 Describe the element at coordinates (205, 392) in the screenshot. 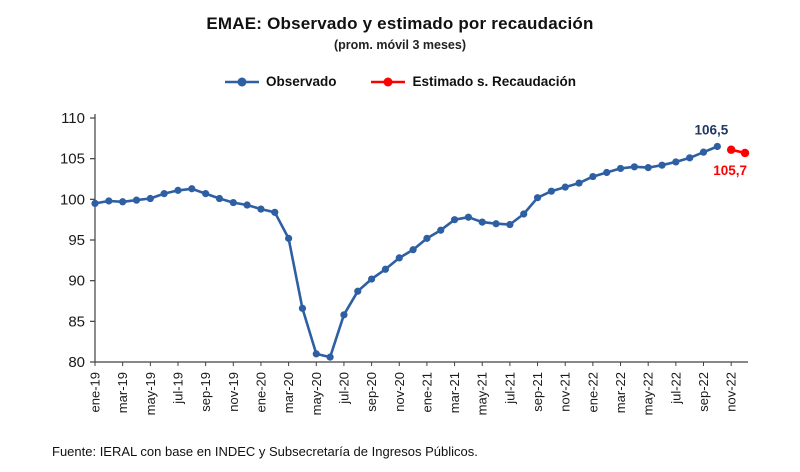

I see `x-tick-label: sep-19` at that location.